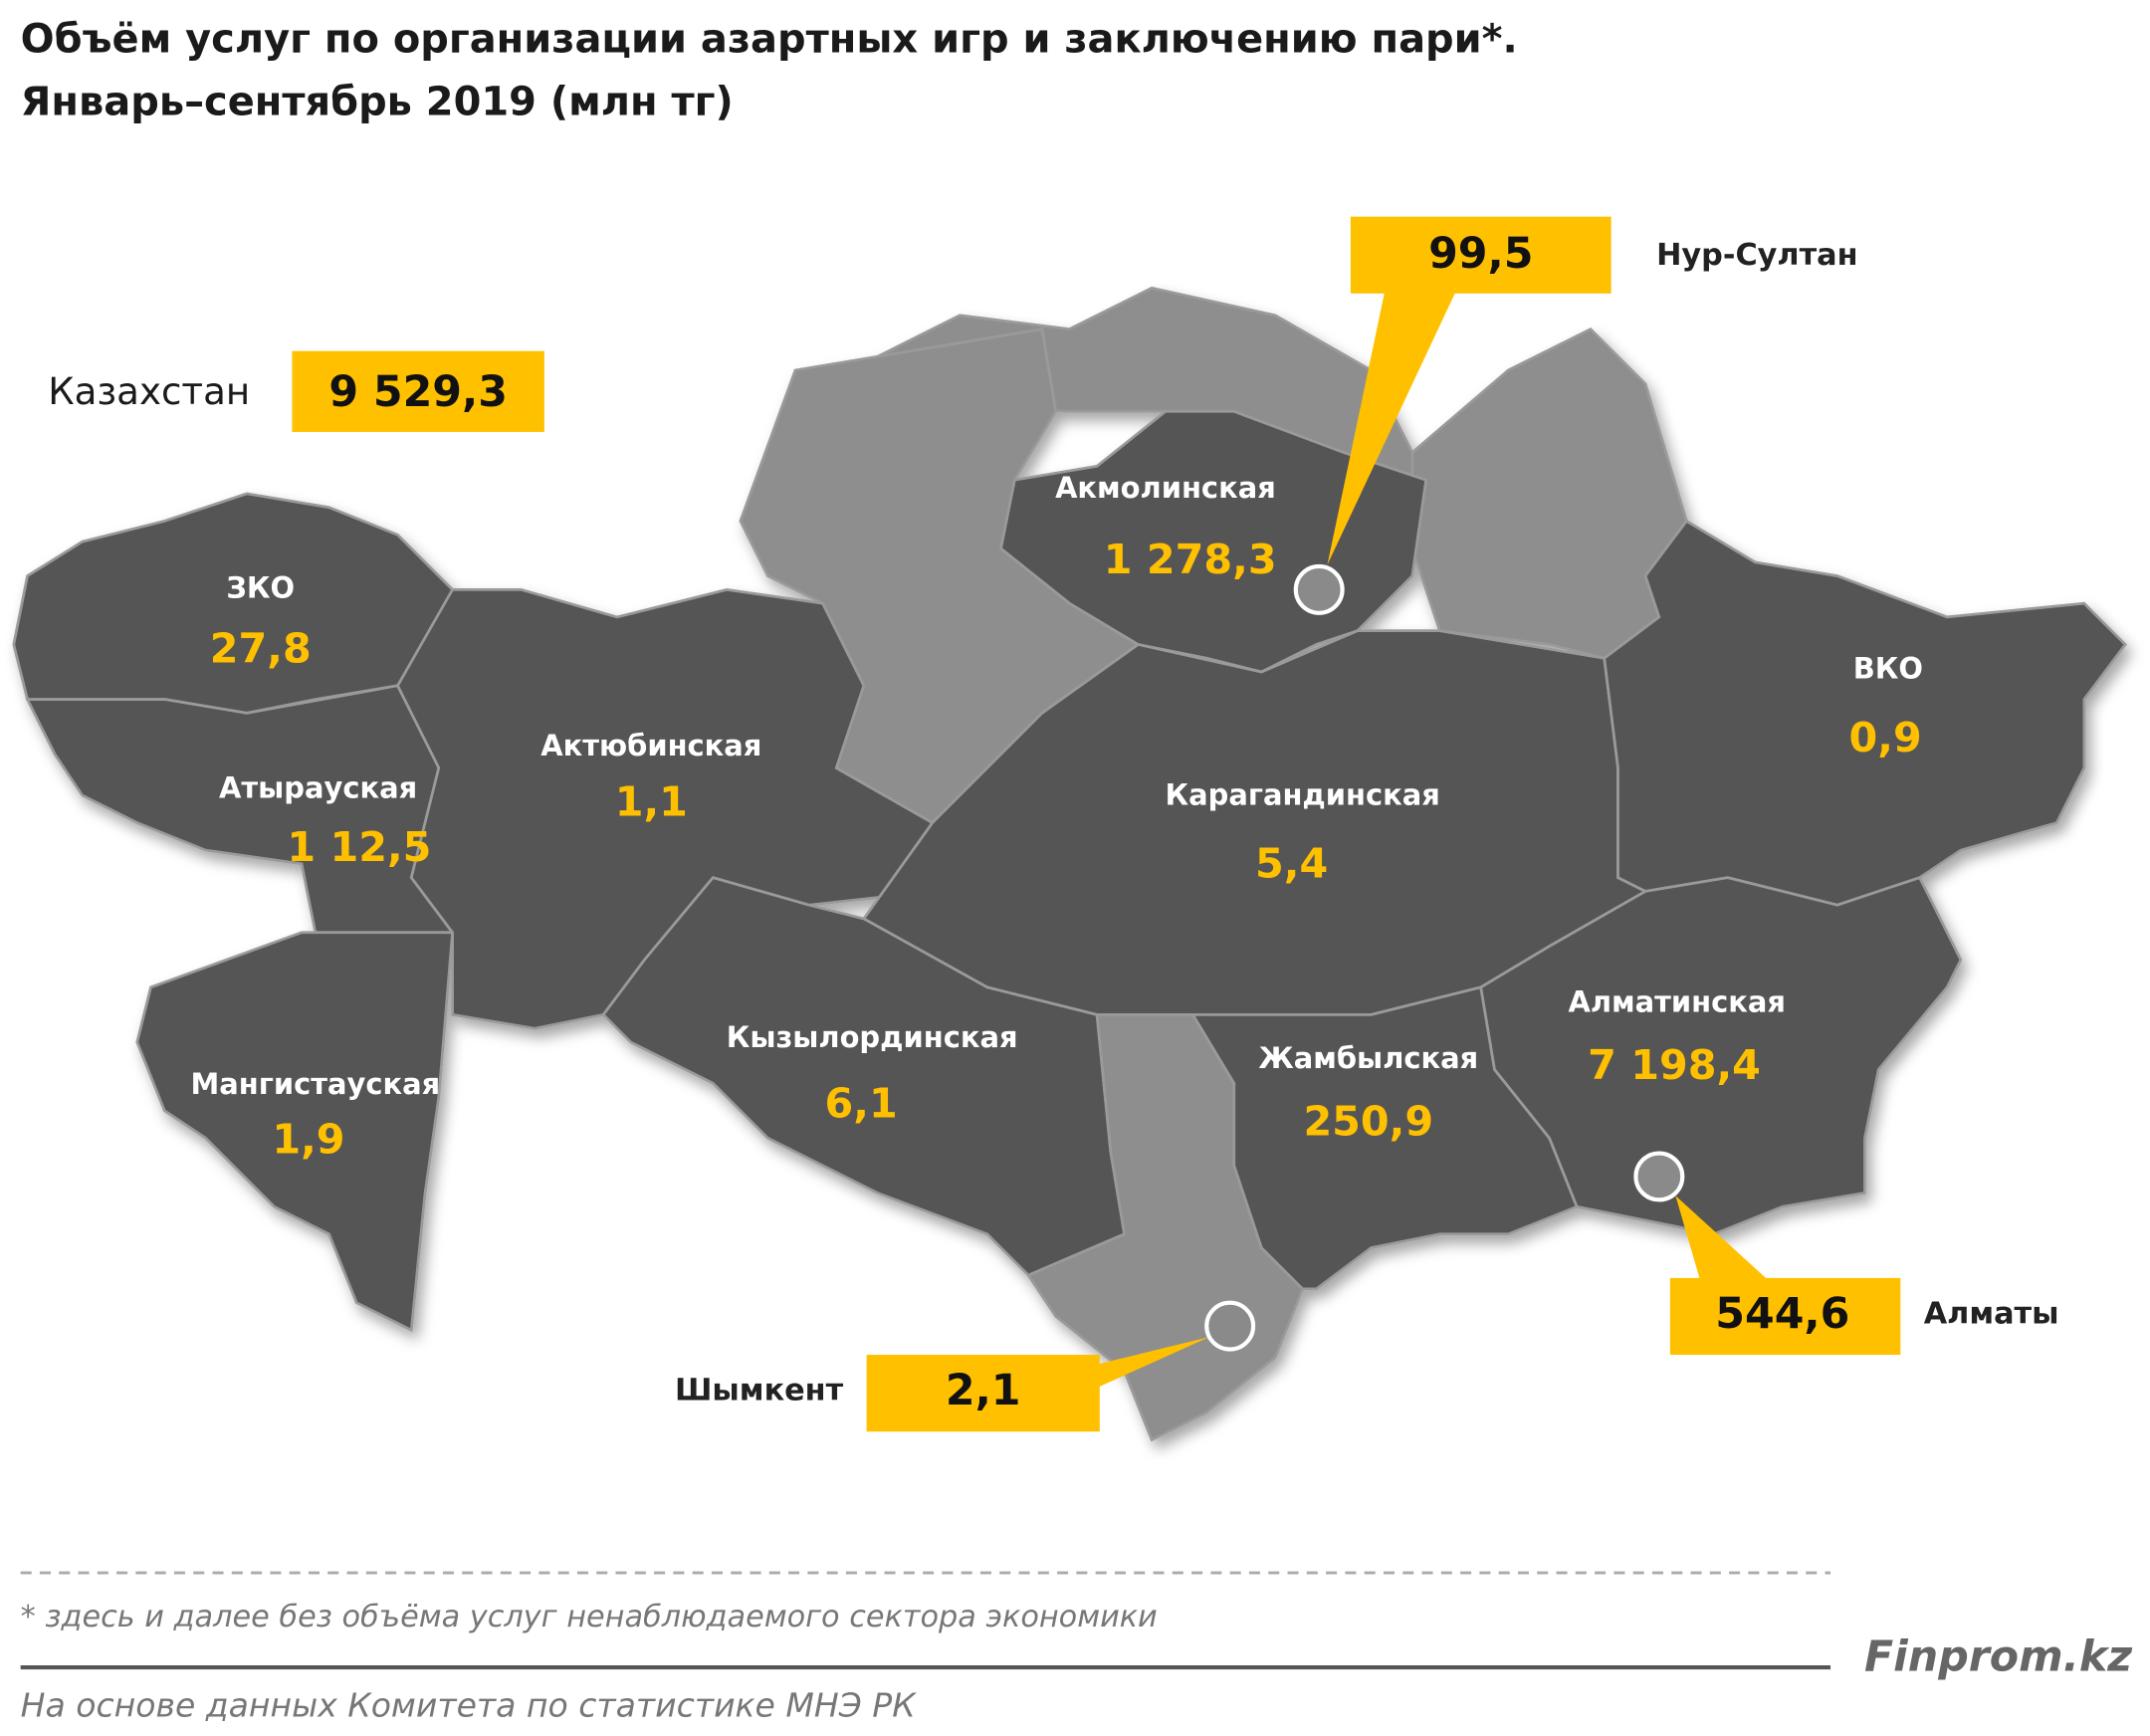  I want to click on city-name: Алматы, so click(1991, 1314).